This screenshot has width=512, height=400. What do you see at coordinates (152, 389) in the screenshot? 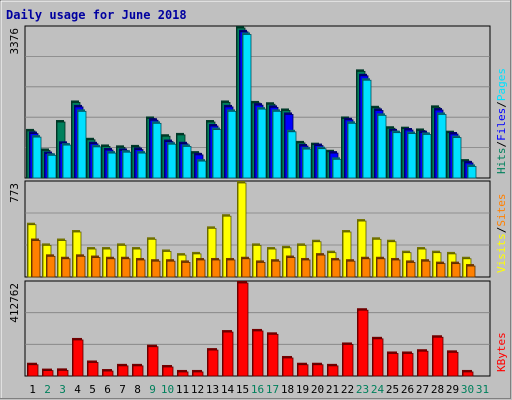
I see `x-tick-label-day-9: 9` at bounding box center [152, 389].